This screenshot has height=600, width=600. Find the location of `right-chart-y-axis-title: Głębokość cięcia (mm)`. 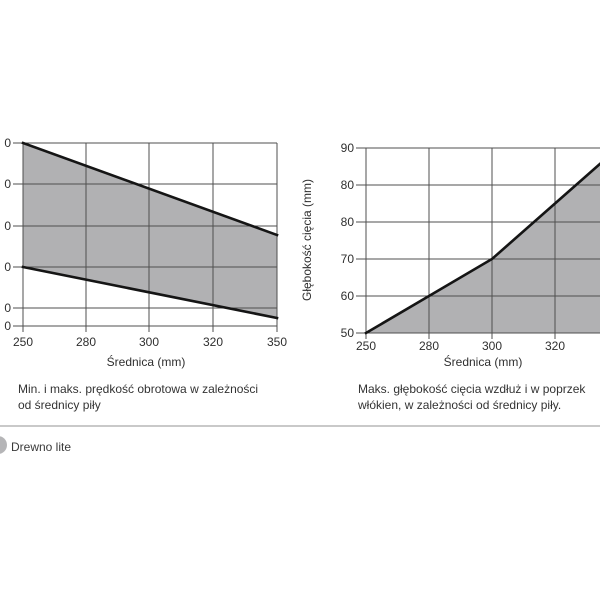

right-chart-y-axis-title: Głębokość cięcia (mm) is located at coordinates (307, 240).